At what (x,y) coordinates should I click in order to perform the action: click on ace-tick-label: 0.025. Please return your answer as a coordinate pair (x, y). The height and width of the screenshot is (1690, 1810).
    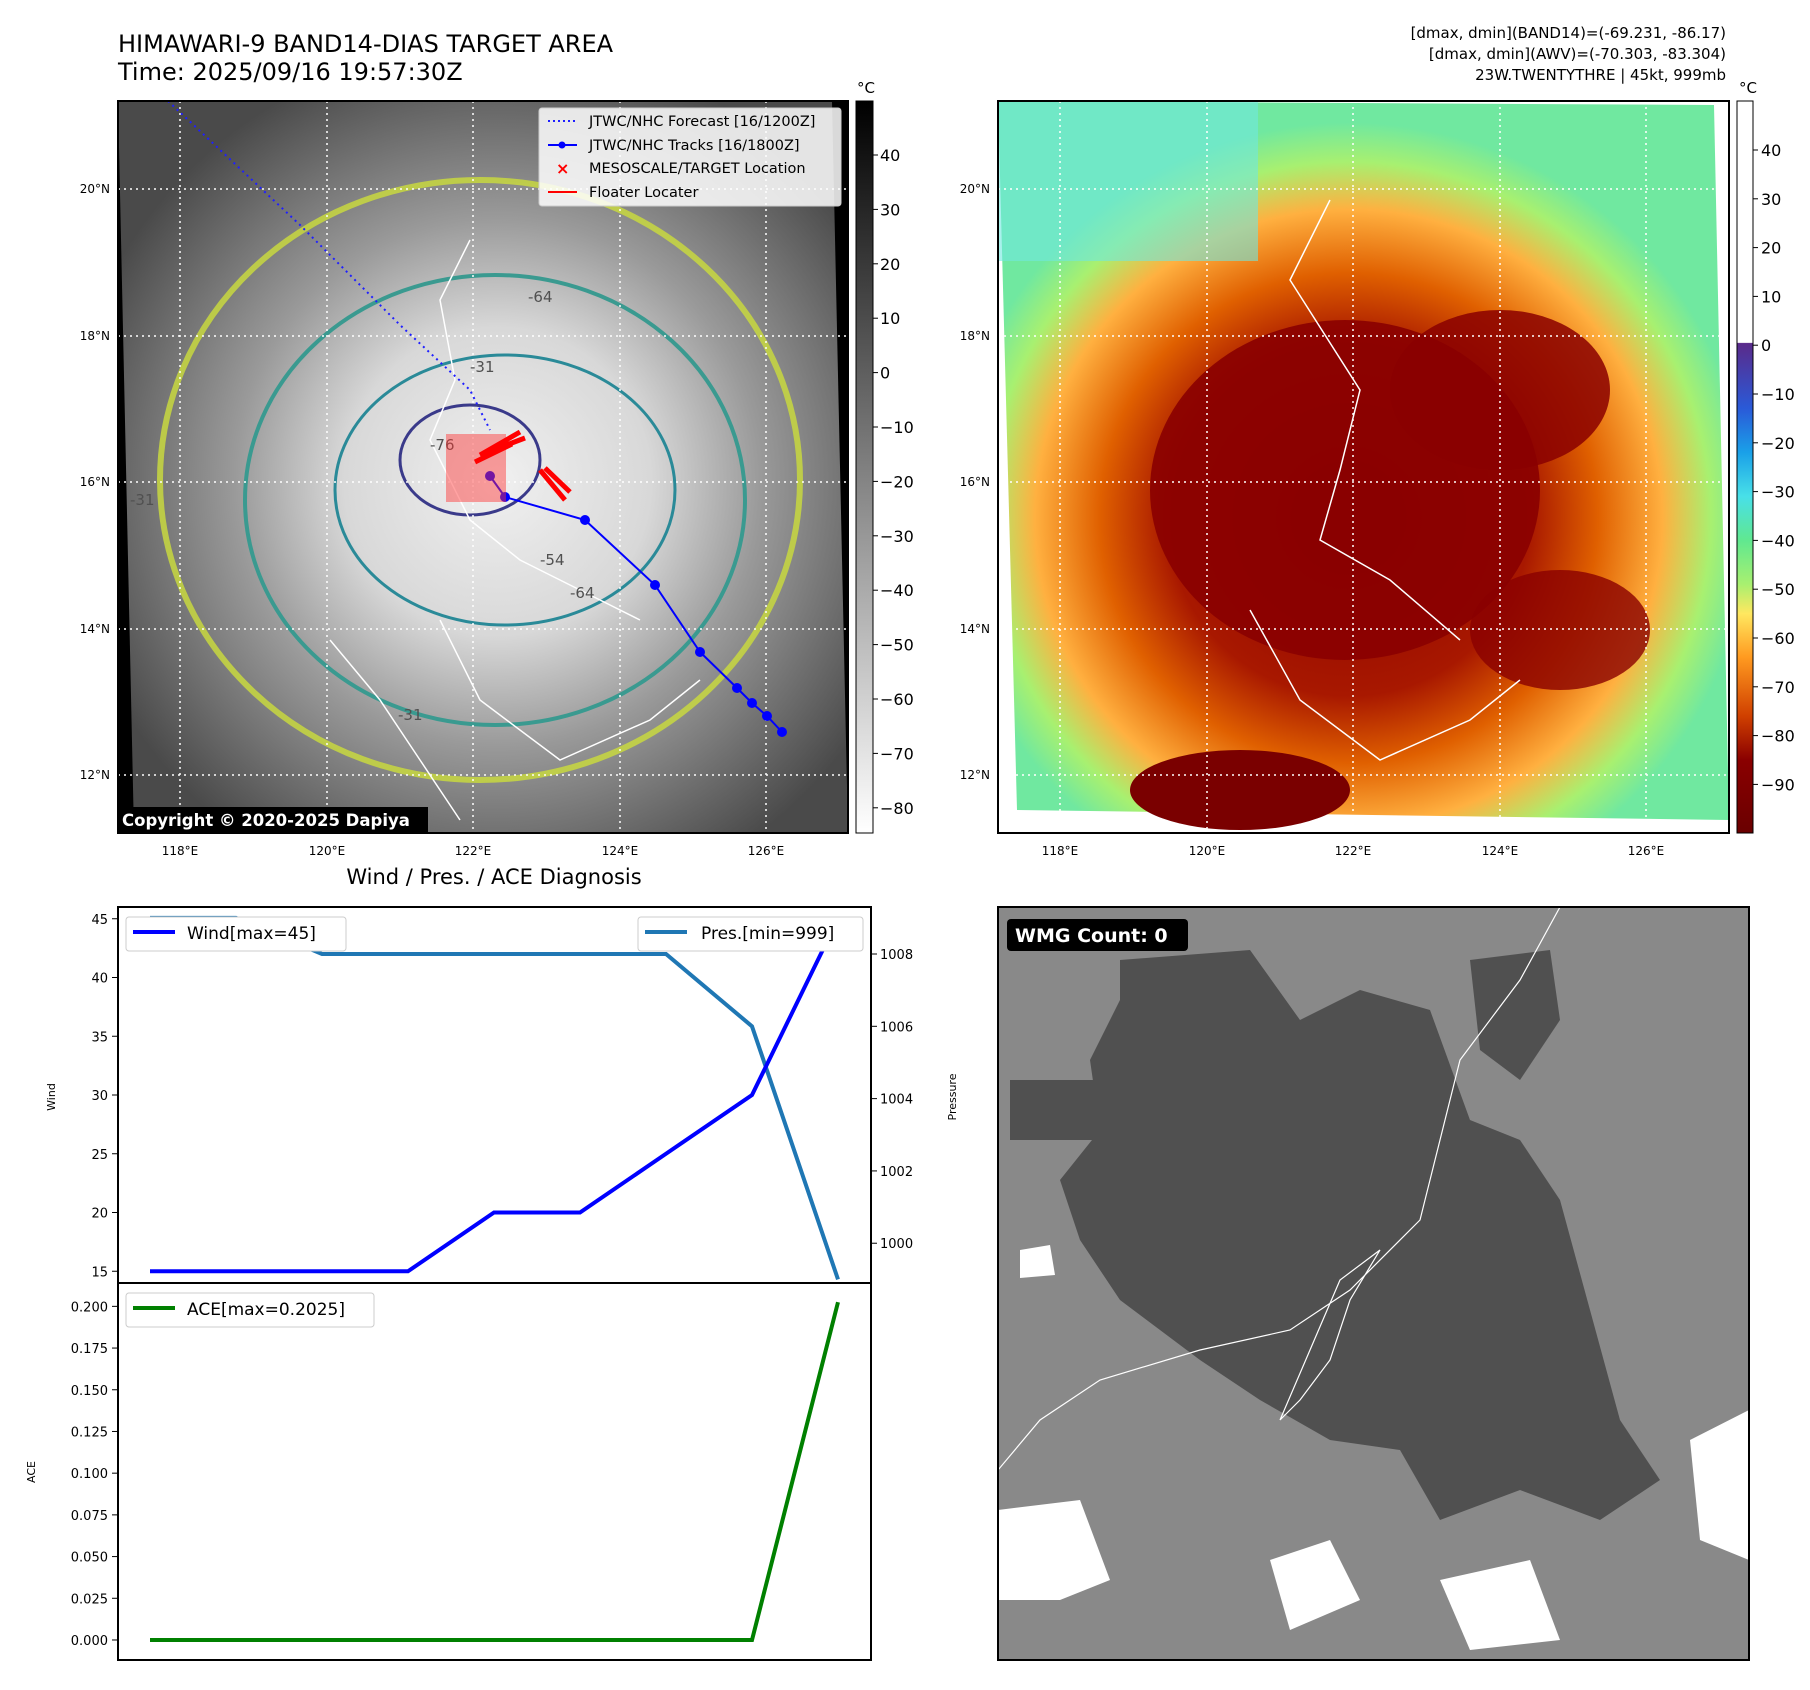
    Looking at the image, I should click on (89, 1599).